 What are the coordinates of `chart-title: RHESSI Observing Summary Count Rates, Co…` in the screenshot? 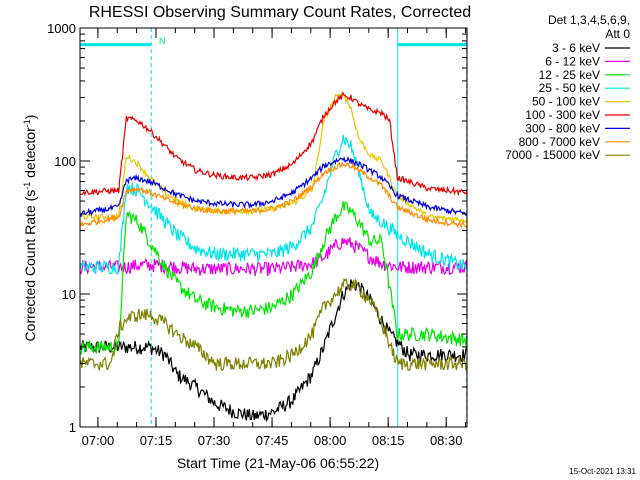 It's located at (280, 12).